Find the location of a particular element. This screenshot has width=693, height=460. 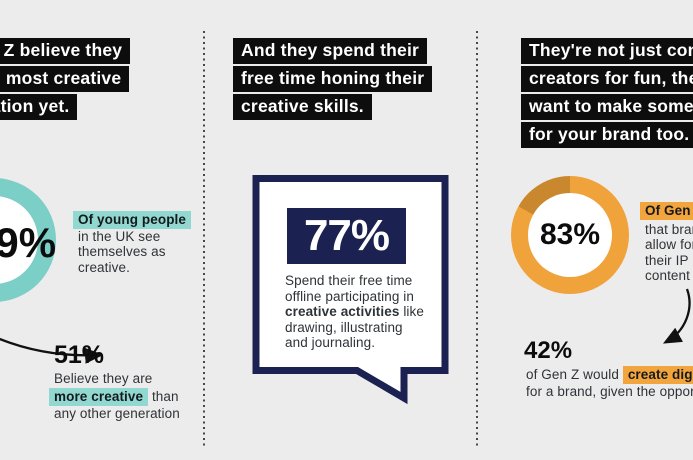

left-callout-highlight: more creative is located at coordinates (99, 397).